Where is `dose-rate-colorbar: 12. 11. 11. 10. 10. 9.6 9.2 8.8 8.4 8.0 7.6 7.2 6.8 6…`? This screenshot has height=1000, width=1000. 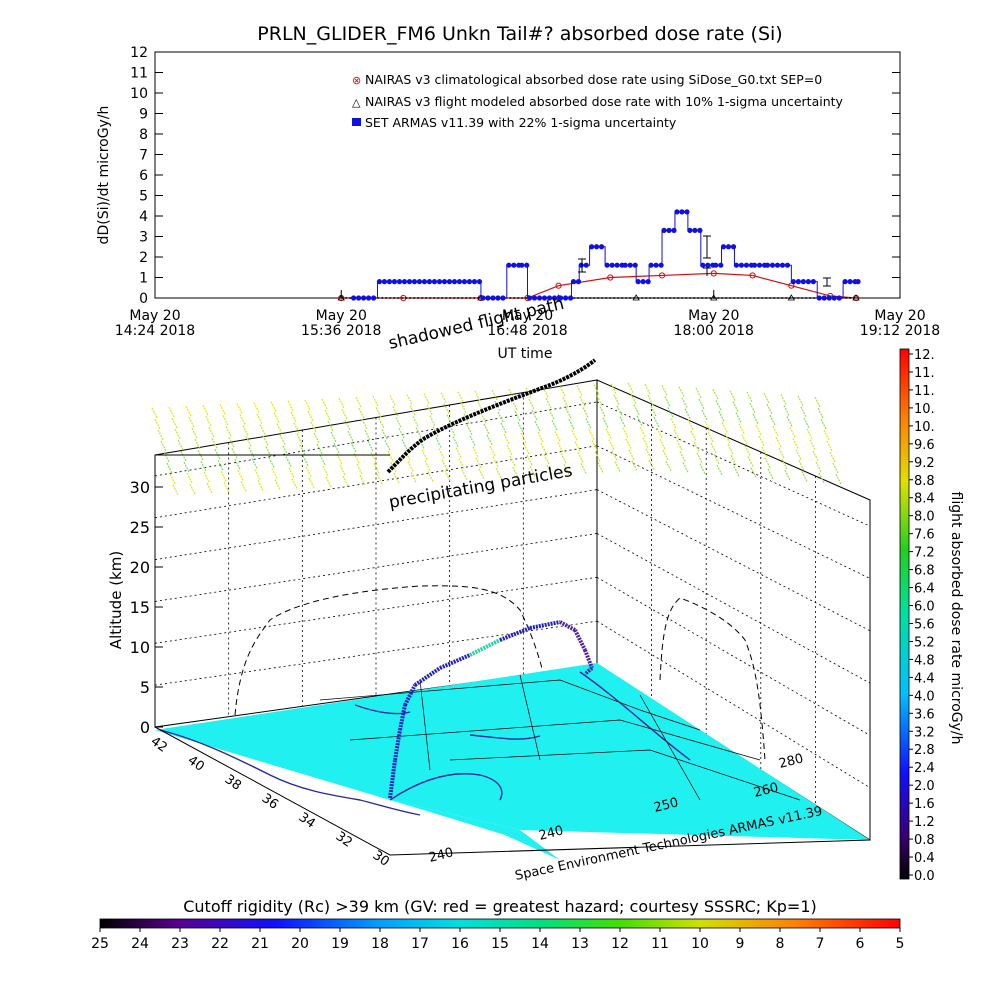 dose-rate-colorbar: 12. 11. 11. 10. 10. 9.6 9.2 8.8 8.4 8.0 7.6 7.2 6.8 6… is located at coordinates (931, 616).